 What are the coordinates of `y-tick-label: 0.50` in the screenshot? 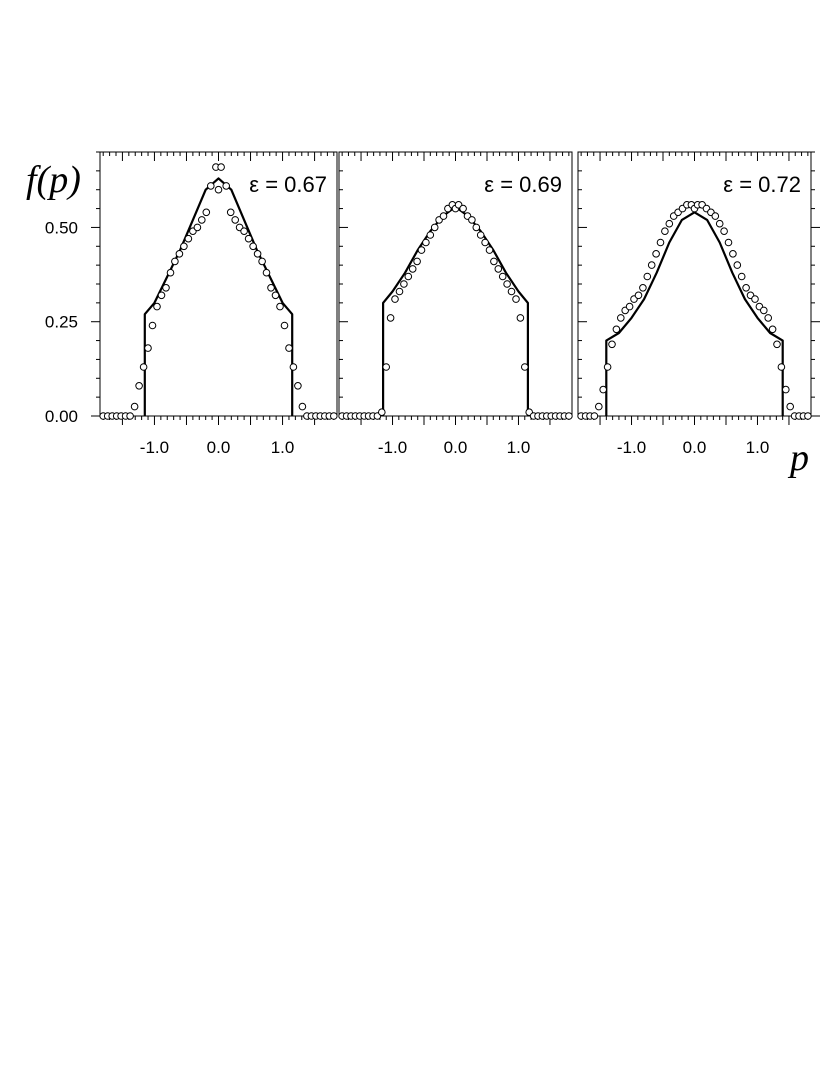 It's located at (61, 227).